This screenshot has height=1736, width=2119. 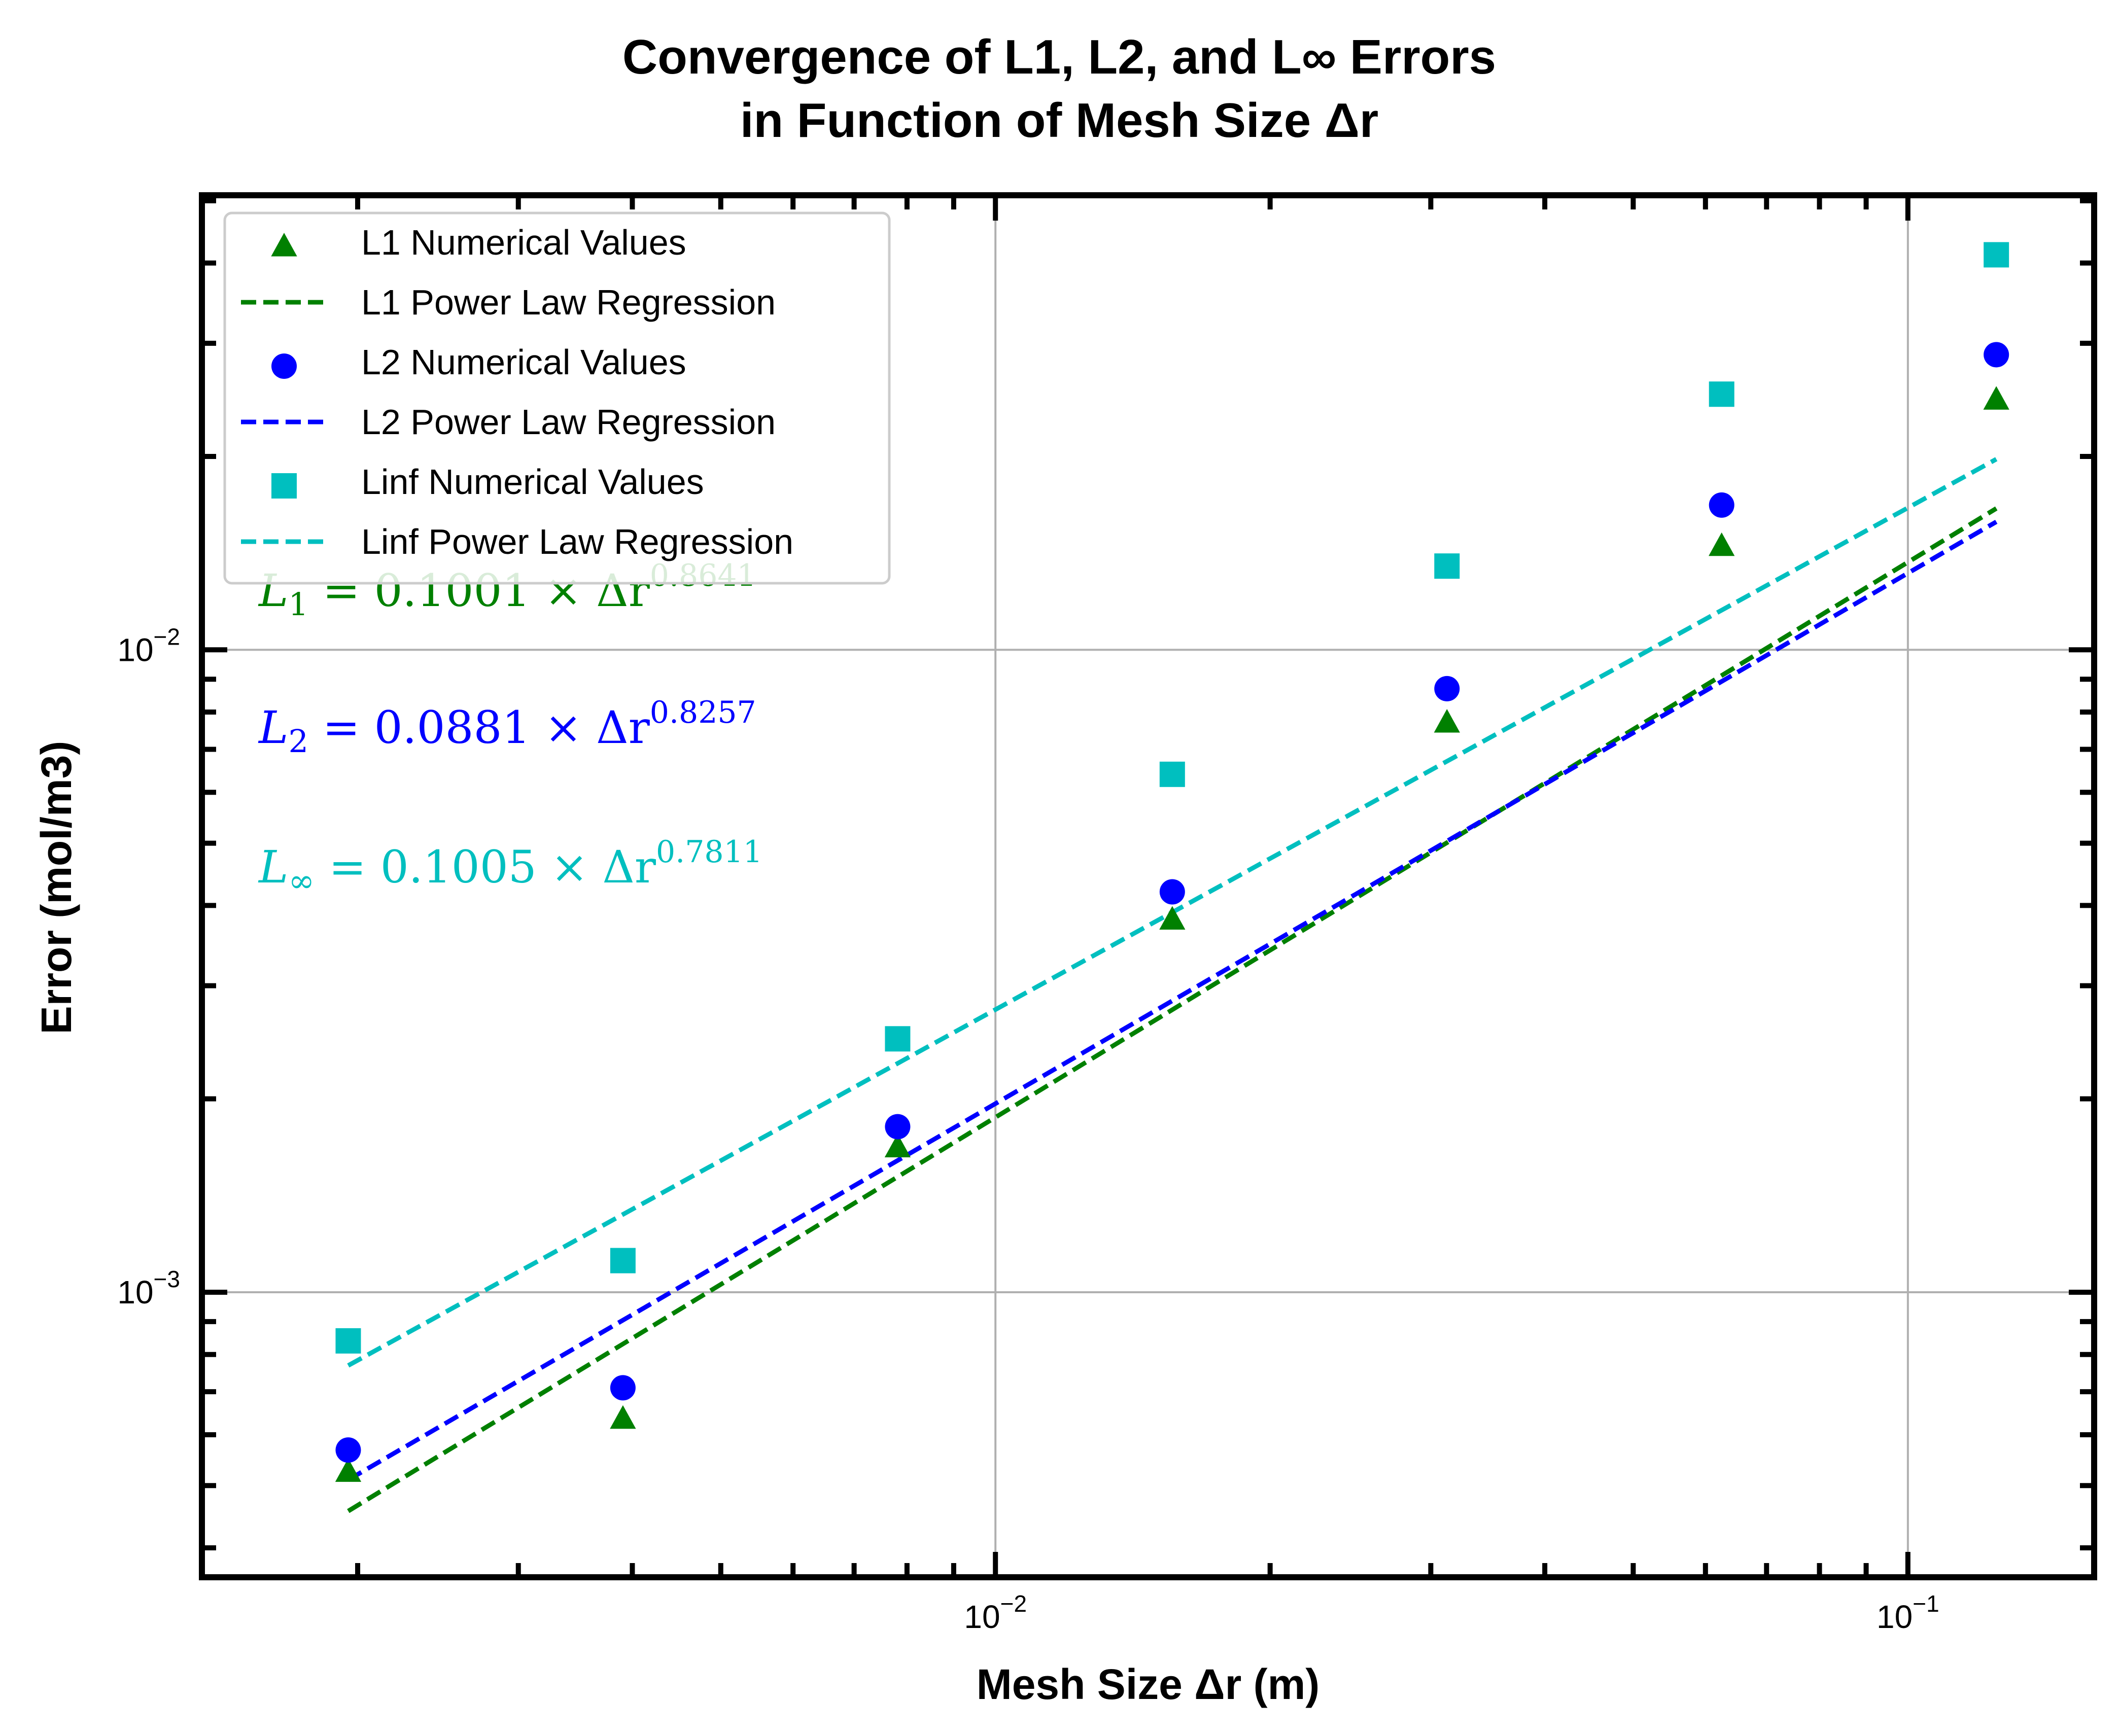 What do you see at coordinates (148, 645) in the screenshot?
I see `y-tick-label: 10⁻²` at bounding box center [148, 645].